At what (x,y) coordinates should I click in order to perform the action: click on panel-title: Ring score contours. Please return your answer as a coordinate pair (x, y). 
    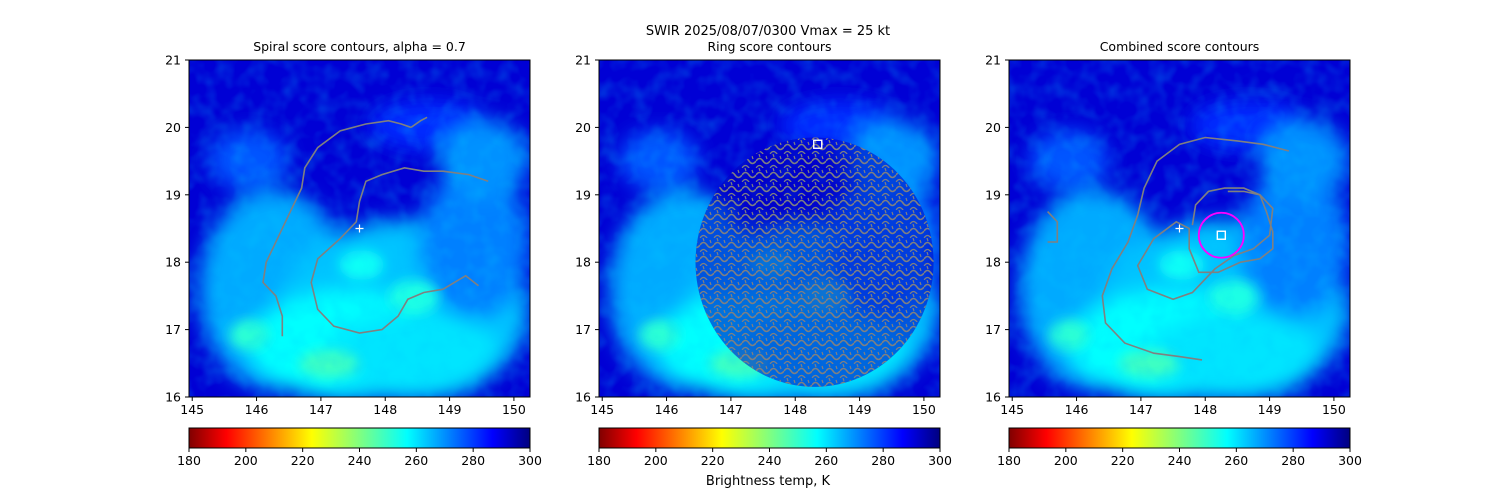
    Looking at the image, I should click on (769, 46).